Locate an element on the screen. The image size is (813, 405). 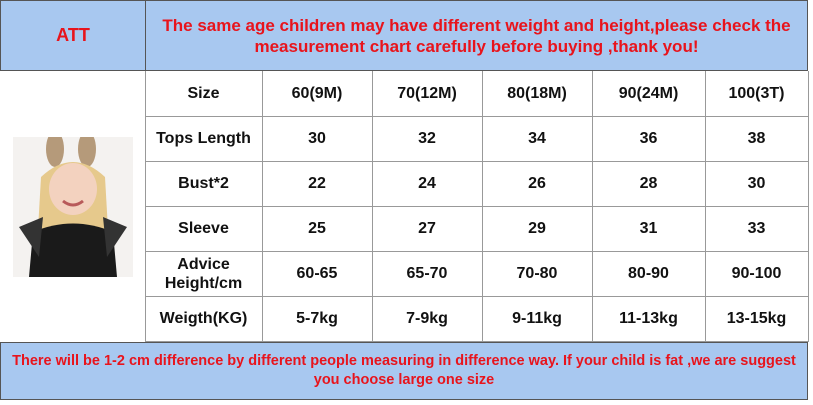
table-cell: 22 is located at coordinates (317, 184).